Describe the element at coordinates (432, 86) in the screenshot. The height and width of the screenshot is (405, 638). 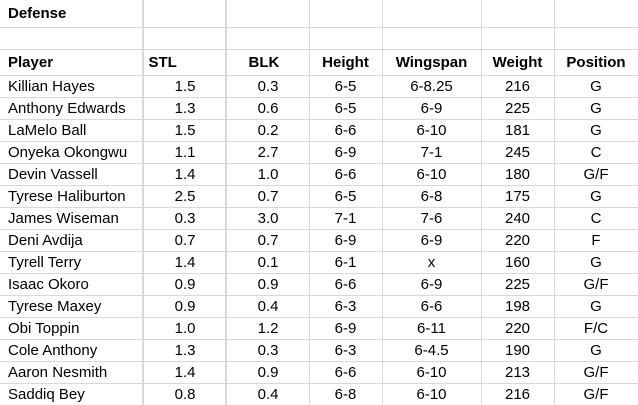
I see `cell-wingspan: 6-8.25` at that location.